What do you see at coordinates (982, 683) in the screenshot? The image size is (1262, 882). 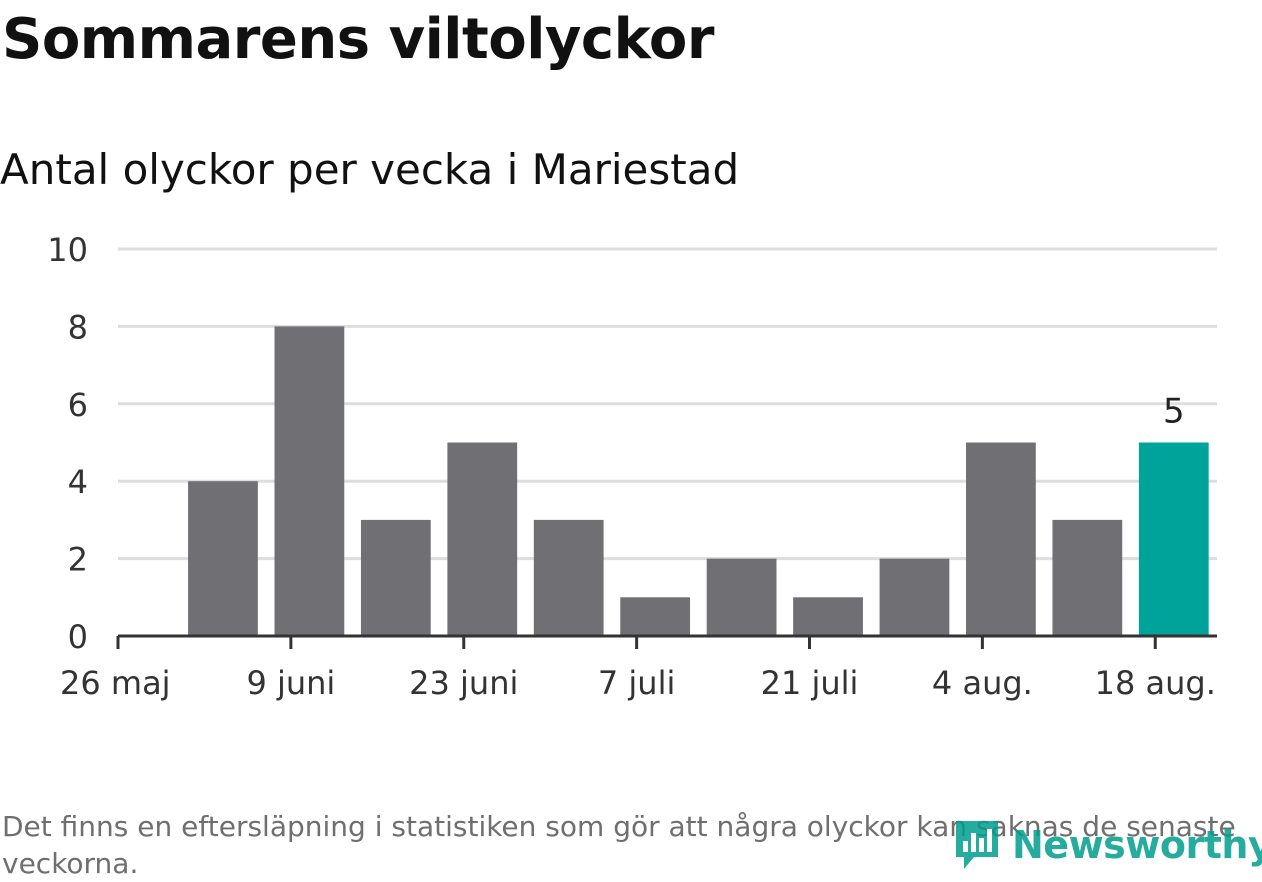 I see `x-tick-label: 4 aug.` at bounding box center [982, 683].